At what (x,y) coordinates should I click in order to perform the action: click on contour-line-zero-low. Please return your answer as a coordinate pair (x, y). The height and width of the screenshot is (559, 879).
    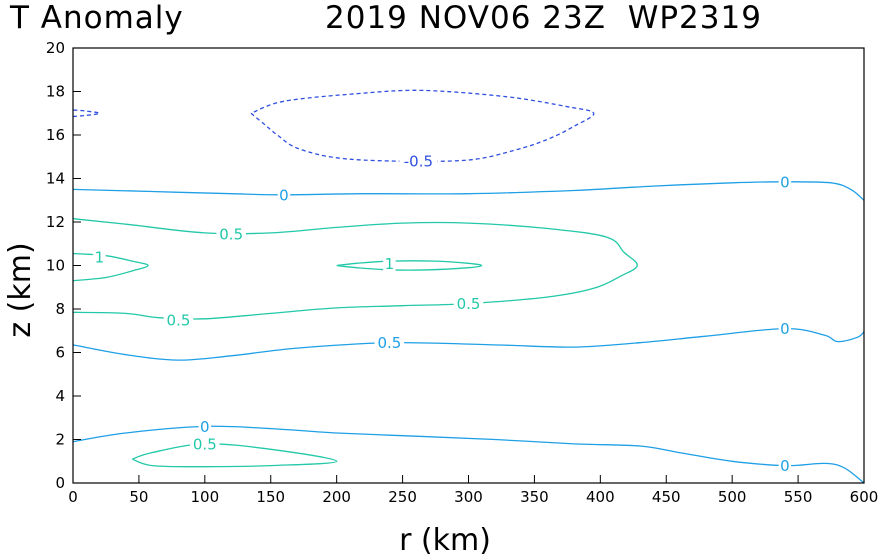
    Looking at the image, I should click on (468, 454).